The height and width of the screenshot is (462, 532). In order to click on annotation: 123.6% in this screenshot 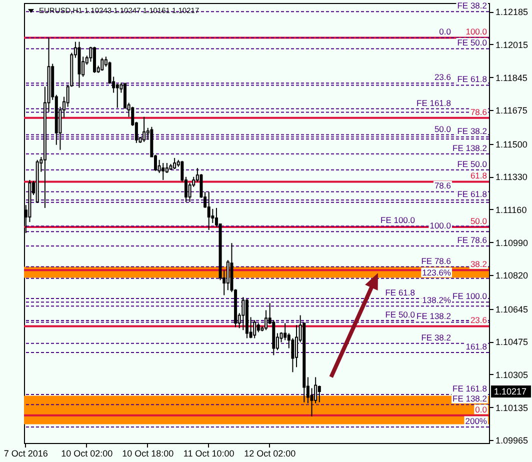, I will do `click(437, 272)`.